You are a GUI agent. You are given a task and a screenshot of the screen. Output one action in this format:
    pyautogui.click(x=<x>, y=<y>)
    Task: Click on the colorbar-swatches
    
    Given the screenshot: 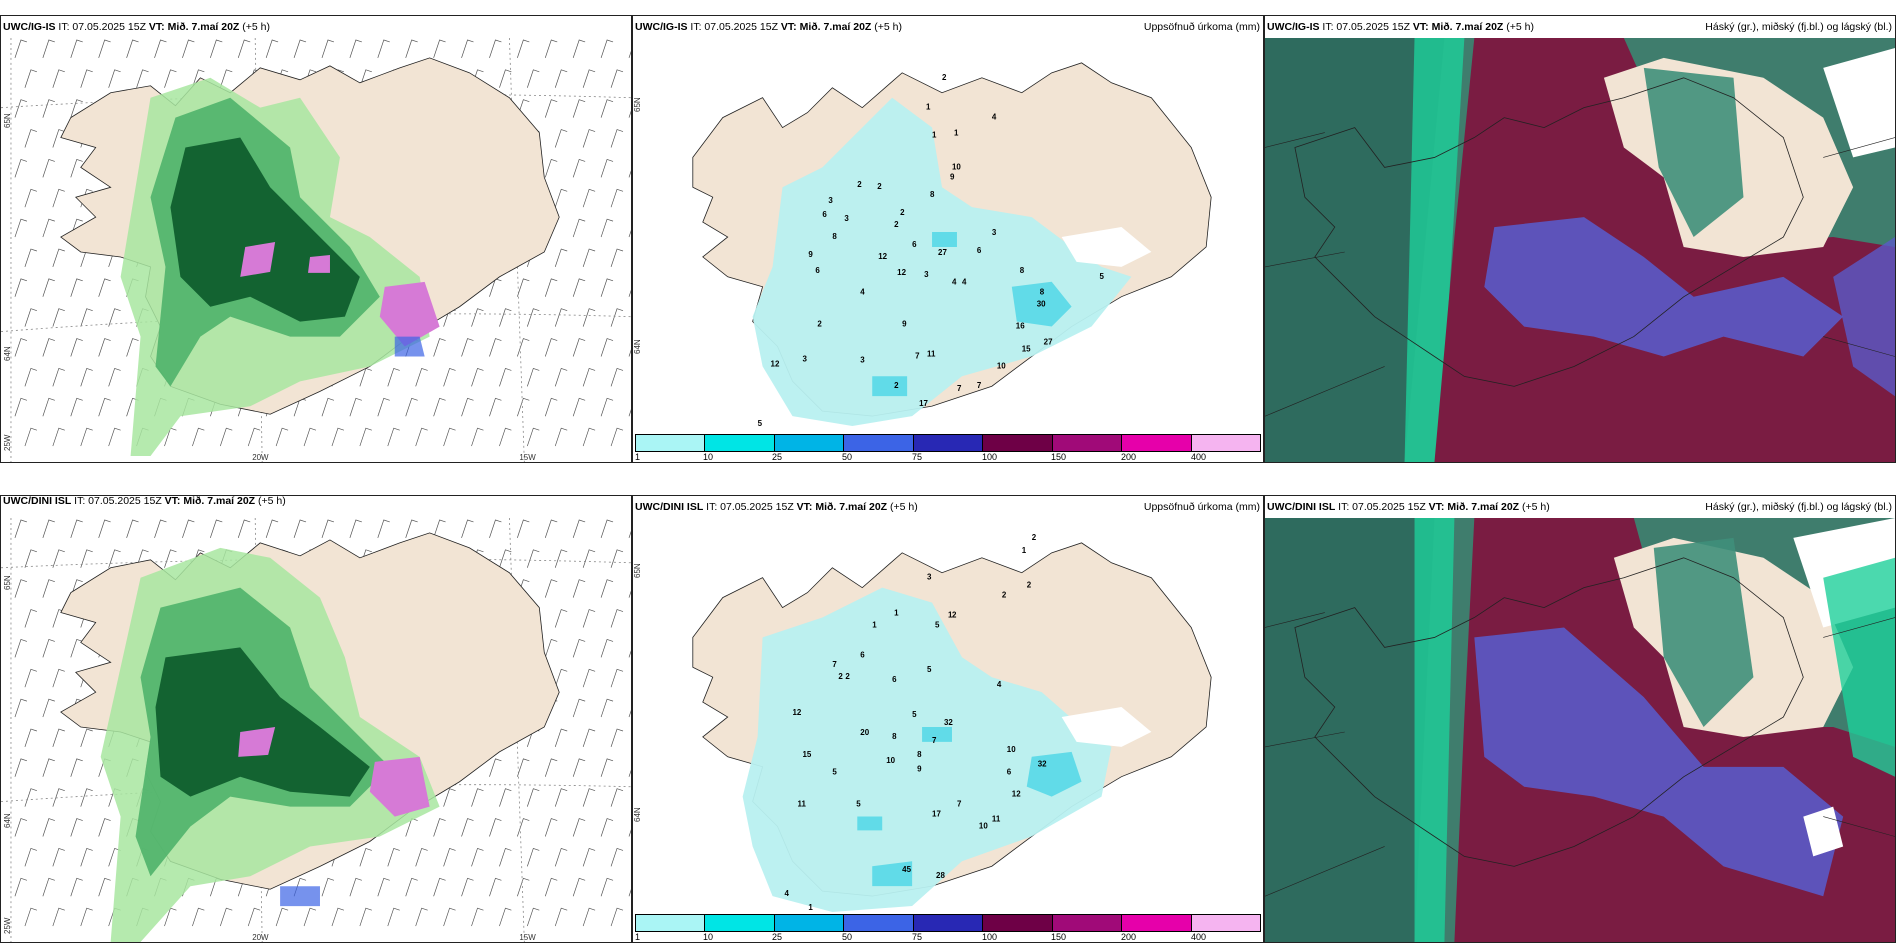 What is the action you would take?
    pyautogui.click(x=948, y=923)
    